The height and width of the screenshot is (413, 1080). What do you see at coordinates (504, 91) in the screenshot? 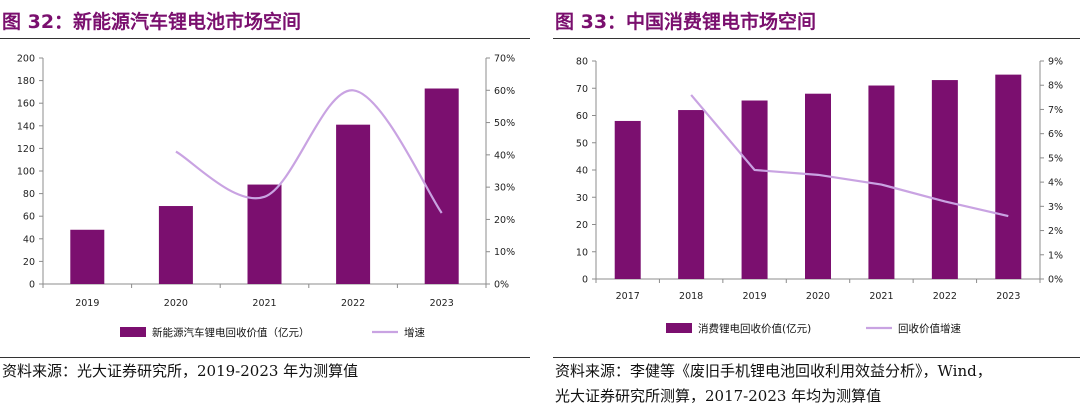
I see `y2-tick-label: 60%` at bounding box center [504, 91].